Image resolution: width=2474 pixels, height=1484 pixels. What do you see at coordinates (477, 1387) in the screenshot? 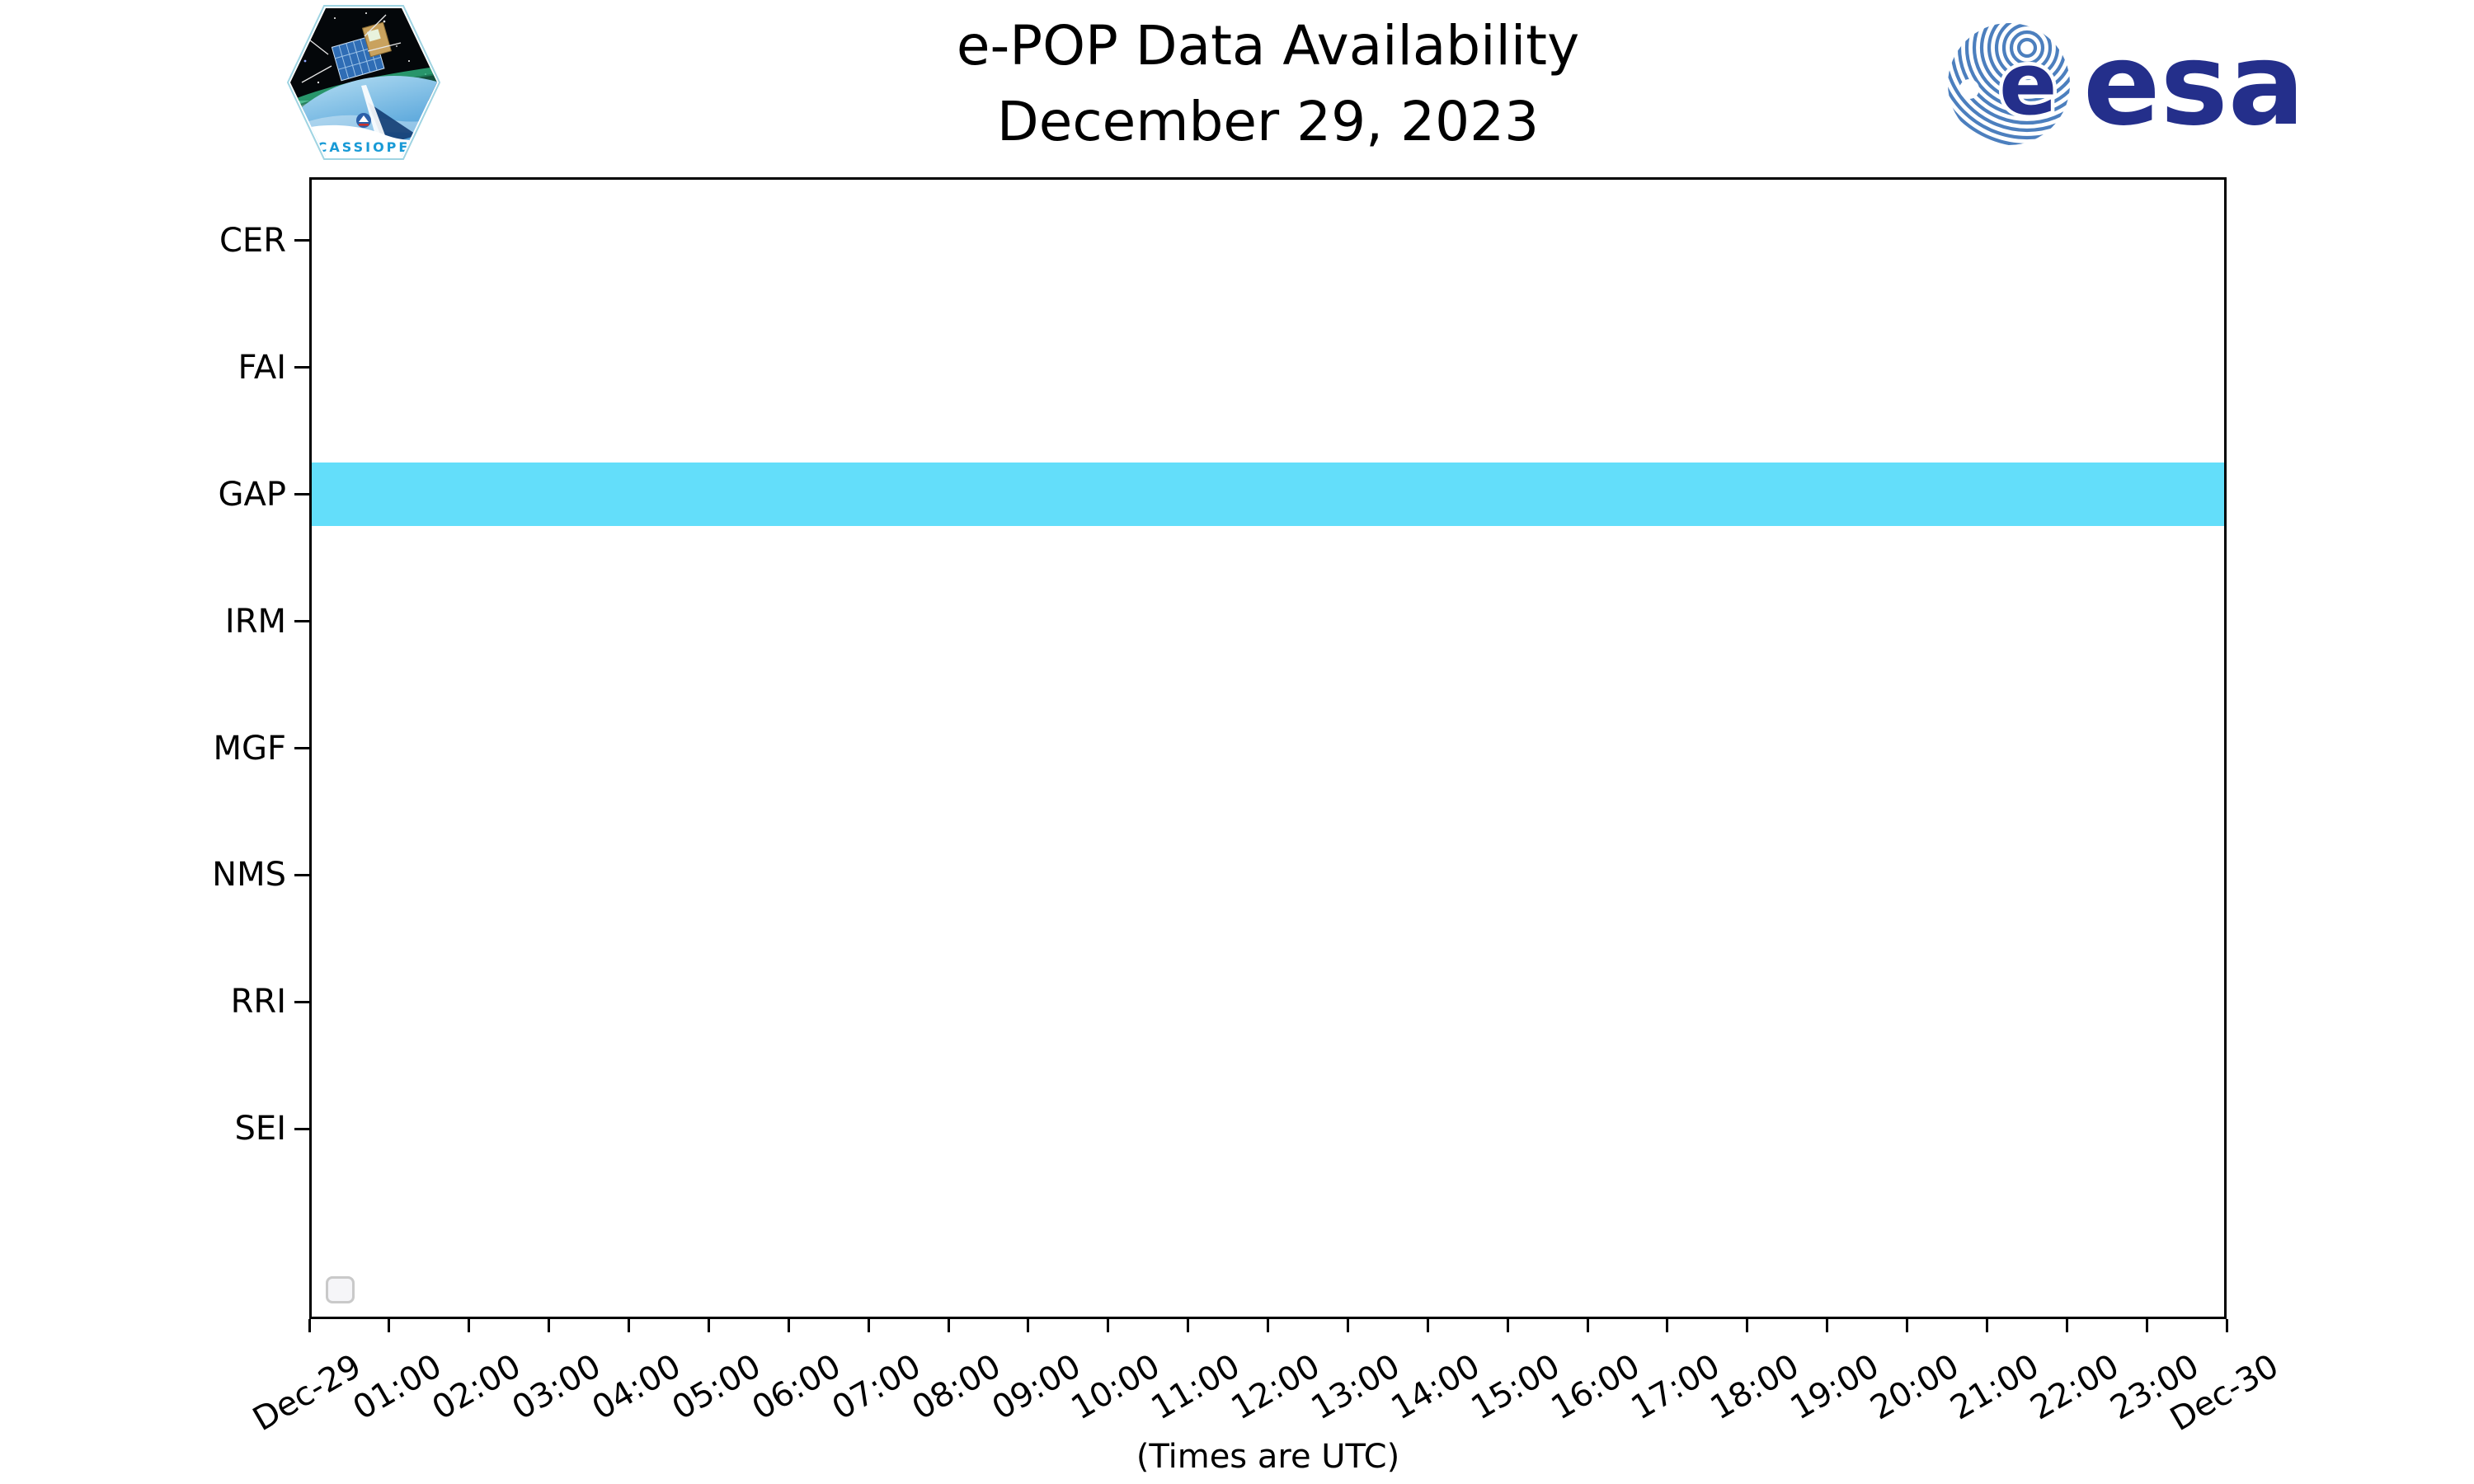
I see `x-tick-label-0200: 02:00` at bounding box center [477, 1387].